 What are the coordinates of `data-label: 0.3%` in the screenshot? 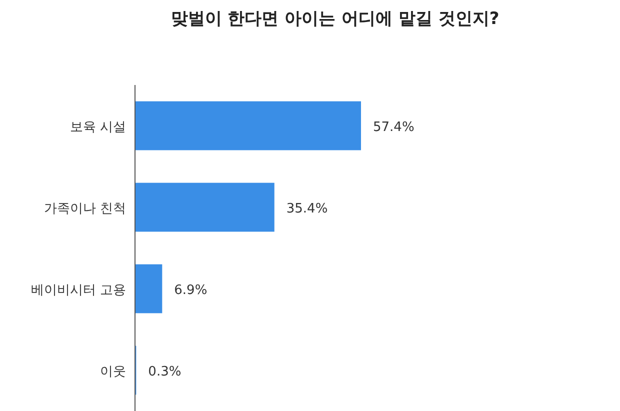 It's located at (165, 372).